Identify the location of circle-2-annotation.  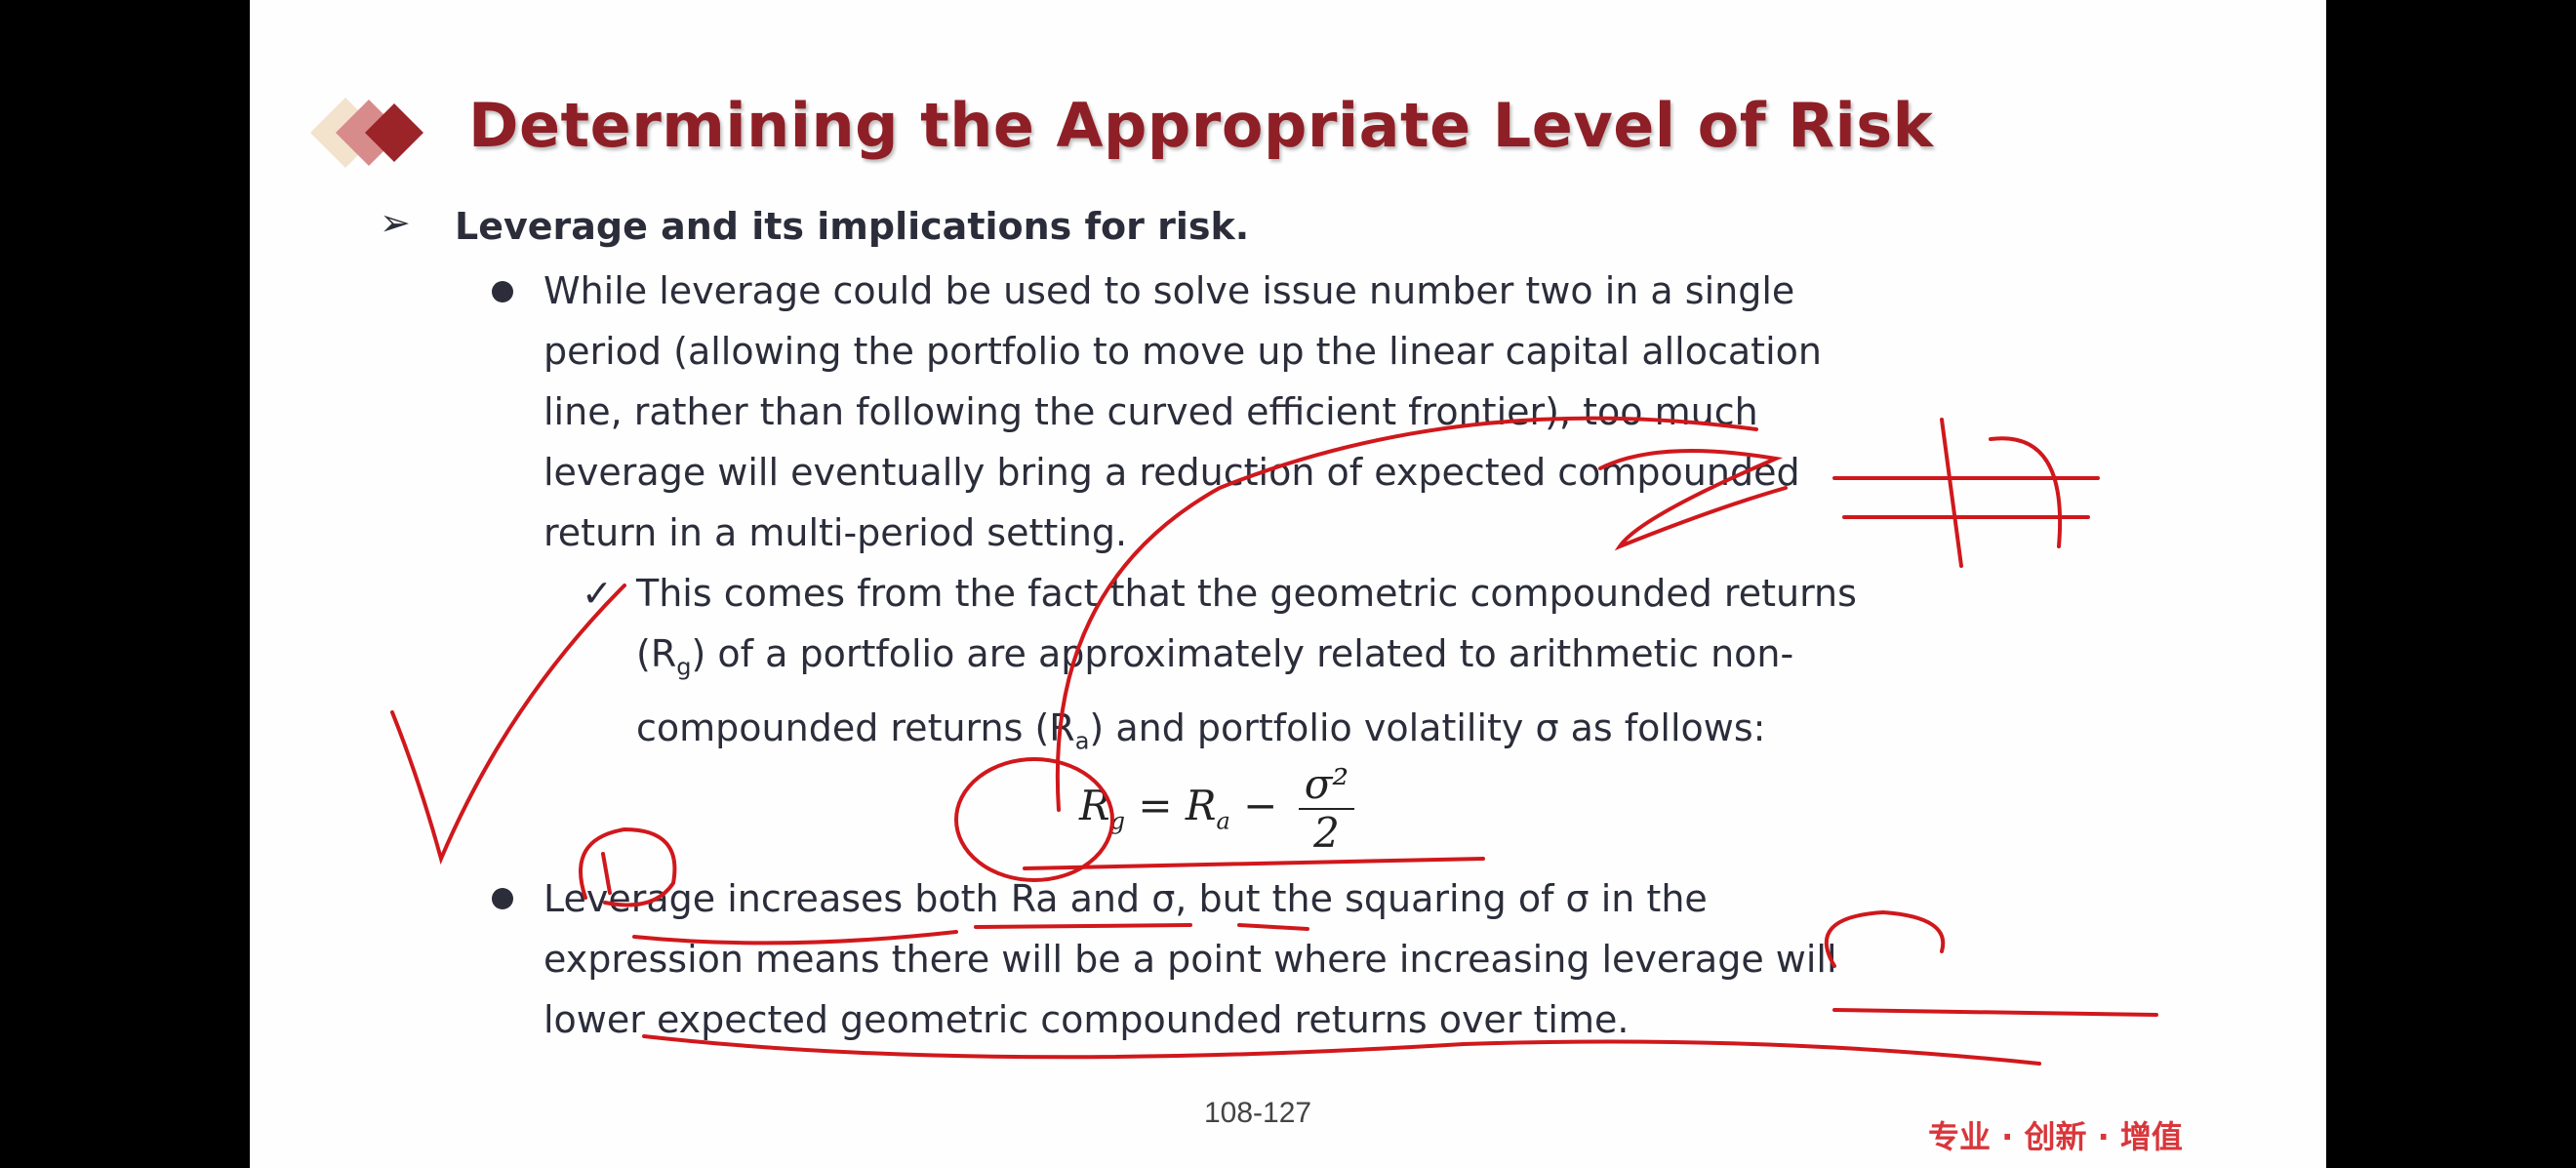
(1885, 938).